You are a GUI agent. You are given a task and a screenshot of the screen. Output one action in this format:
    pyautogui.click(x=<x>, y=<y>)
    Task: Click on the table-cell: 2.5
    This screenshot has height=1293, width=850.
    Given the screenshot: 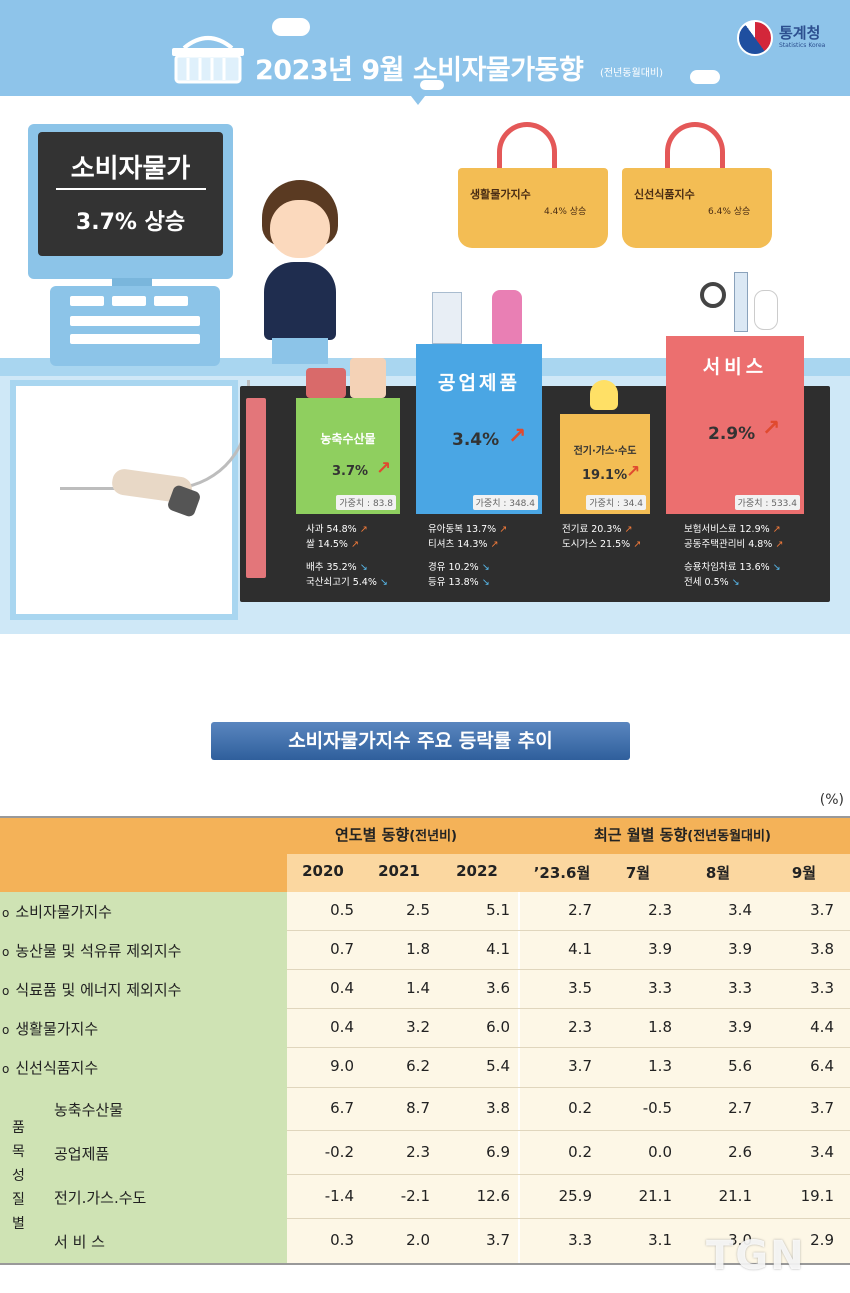 What is the action you would take?
    pyautogui.click(x=418, y=910)
    